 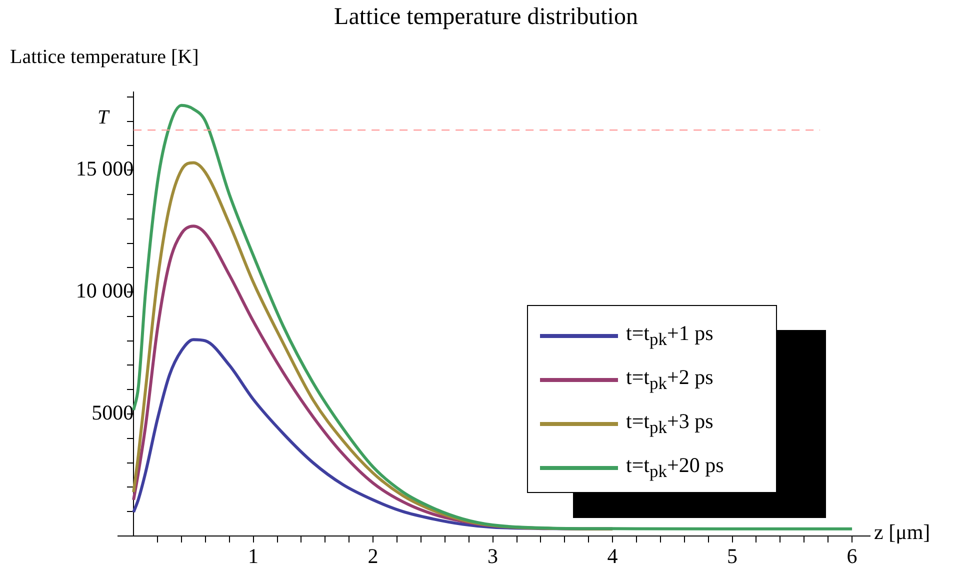 What do you see at coordinates (105, 290) in the screenshot?
I see `y-tick-label: 10 000` at bounding box center [105, 290].